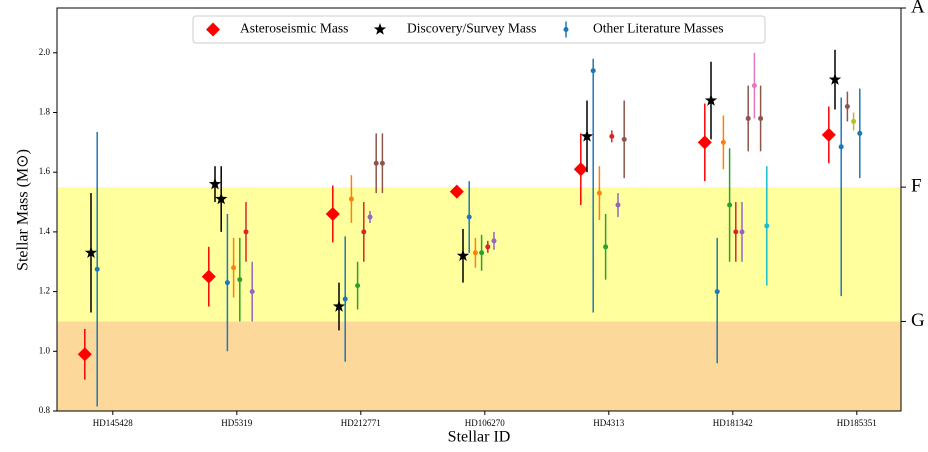 Image resolution: width=928 pixels, height=452 pixels. I want to click on y2-tick-label: G, so click(918, 320).